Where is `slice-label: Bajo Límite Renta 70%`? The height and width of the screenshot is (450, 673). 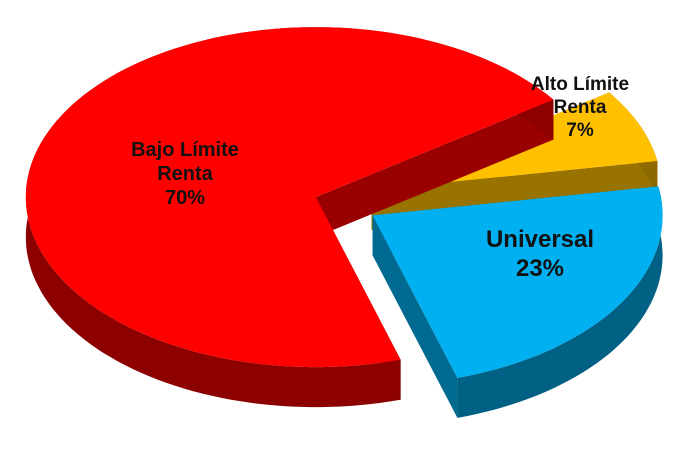 slice-label: Bajo Límite Renta 70% is located at coordinates (185, 174).